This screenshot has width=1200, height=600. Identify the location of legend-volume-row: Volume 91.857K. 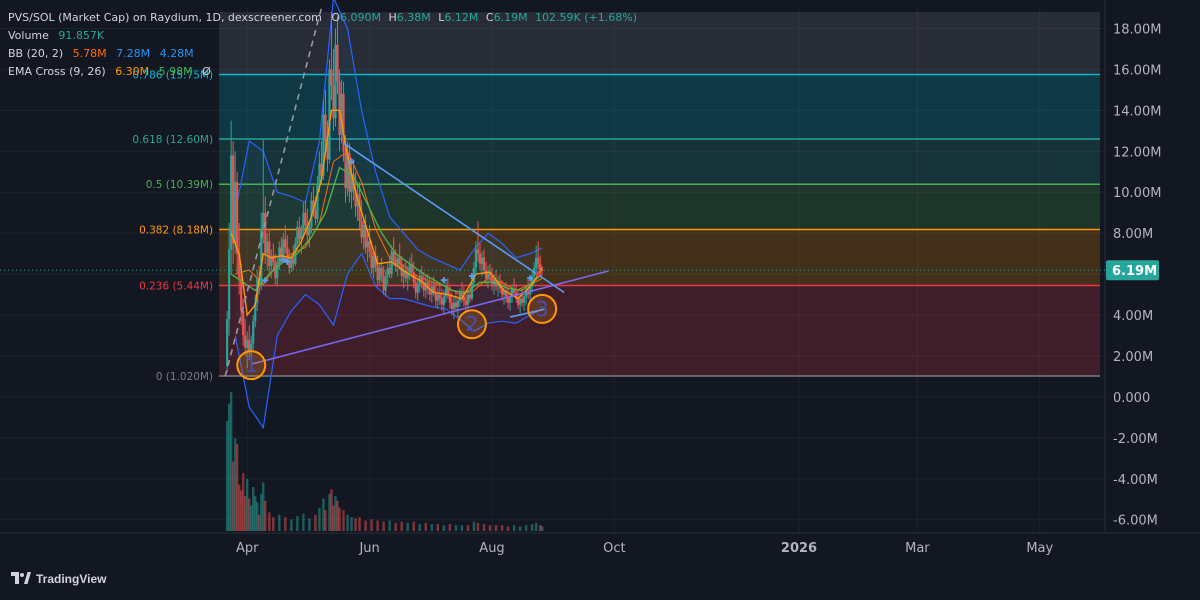
(324, 36).